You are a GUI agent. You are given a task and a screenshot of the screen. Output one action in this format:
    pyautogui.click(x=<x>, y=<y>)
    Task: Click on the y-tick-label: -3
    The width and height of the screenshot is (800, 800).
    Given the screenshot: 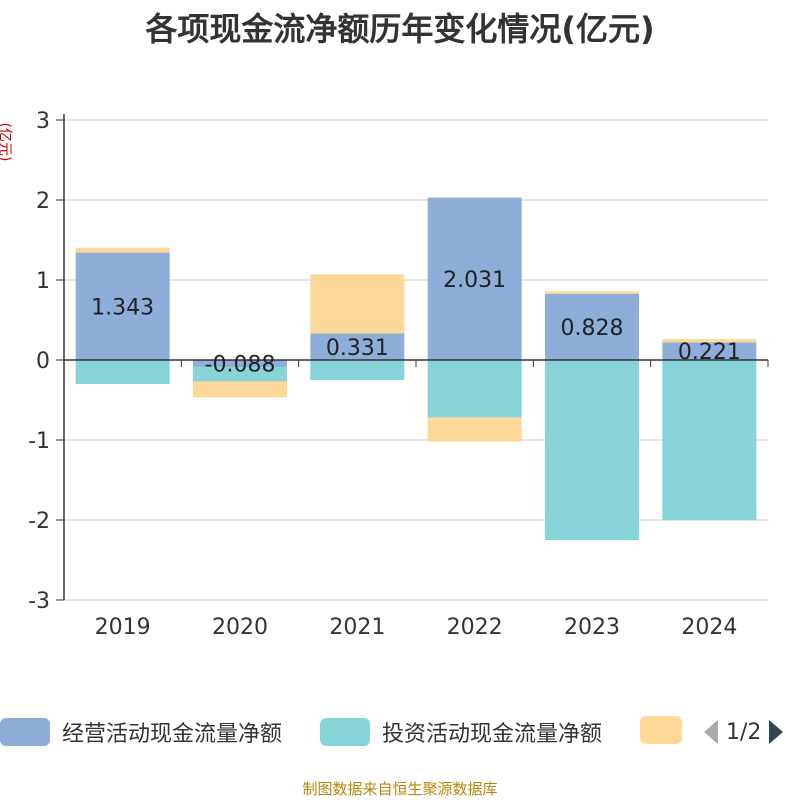 What is the action you would take?
    pyautogui.click(x=39, y=601)
    